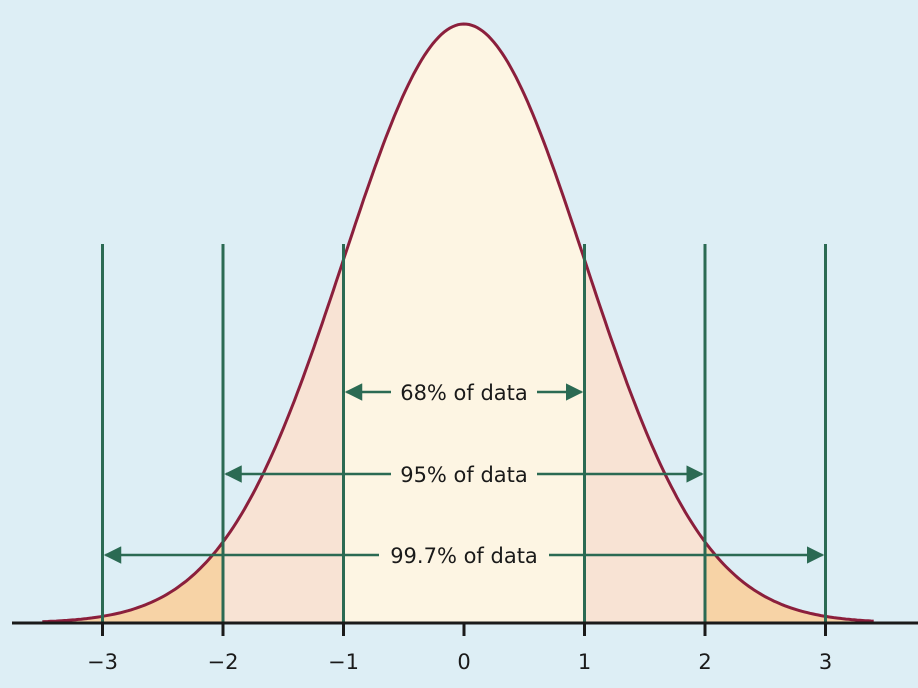 This screenshot has width=918, height=688. Describe the element at coordinates (704, 662) in the screenshot. I see `x-tick-label: 2` at that location.